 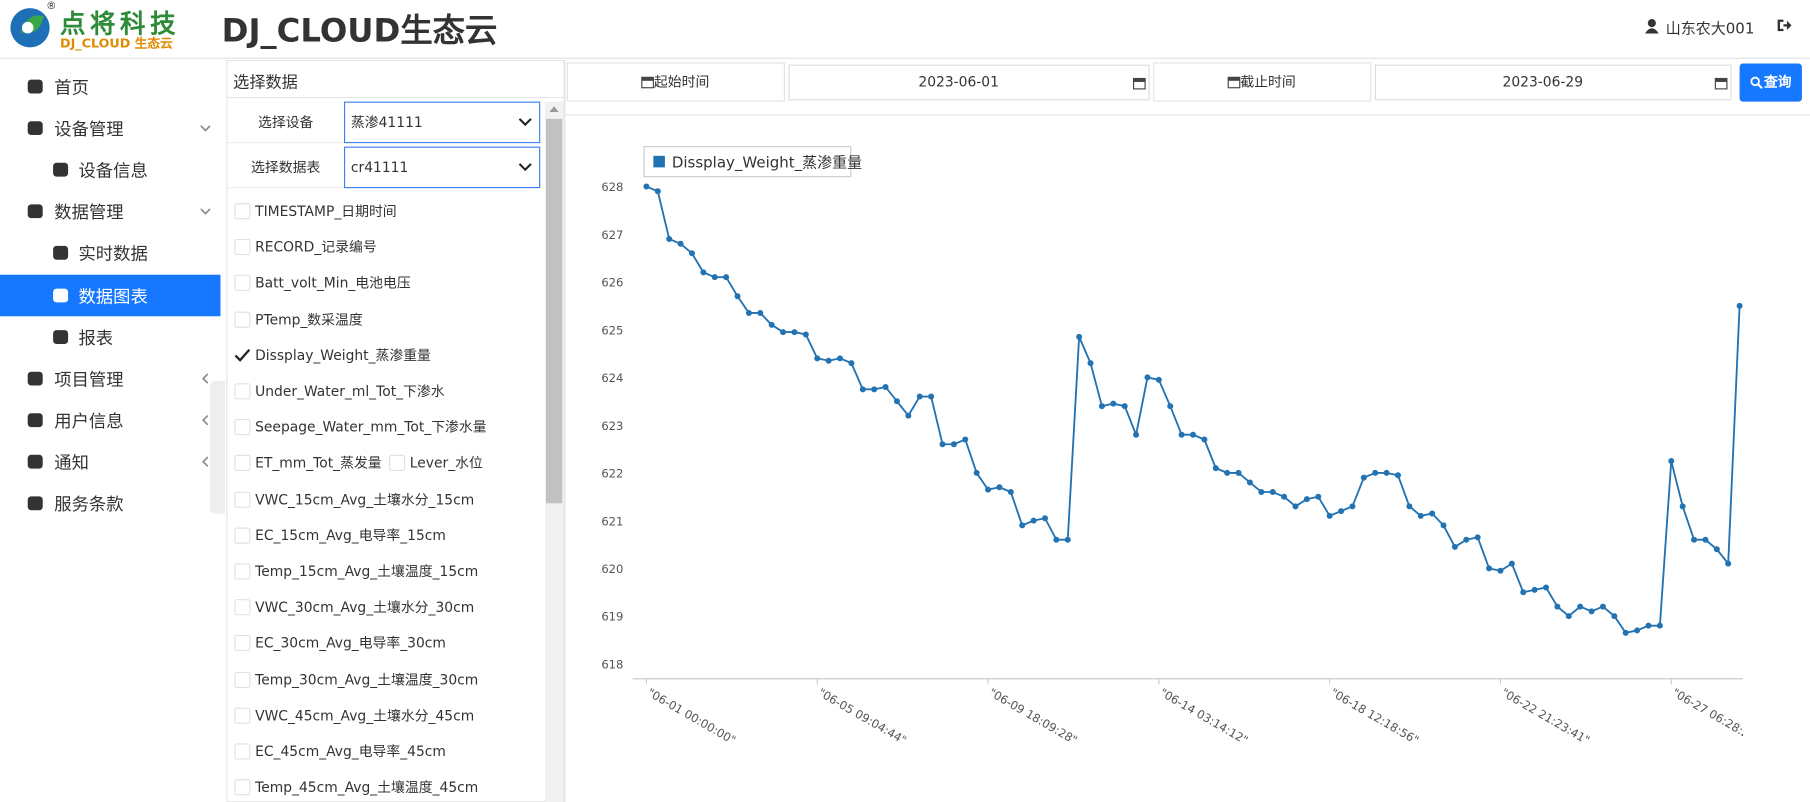 What do you see at coordinates (326, 211) in the screenshot?
I see `field-label: TIMESTAMP_日期时间` at bounding box center [326, 211].